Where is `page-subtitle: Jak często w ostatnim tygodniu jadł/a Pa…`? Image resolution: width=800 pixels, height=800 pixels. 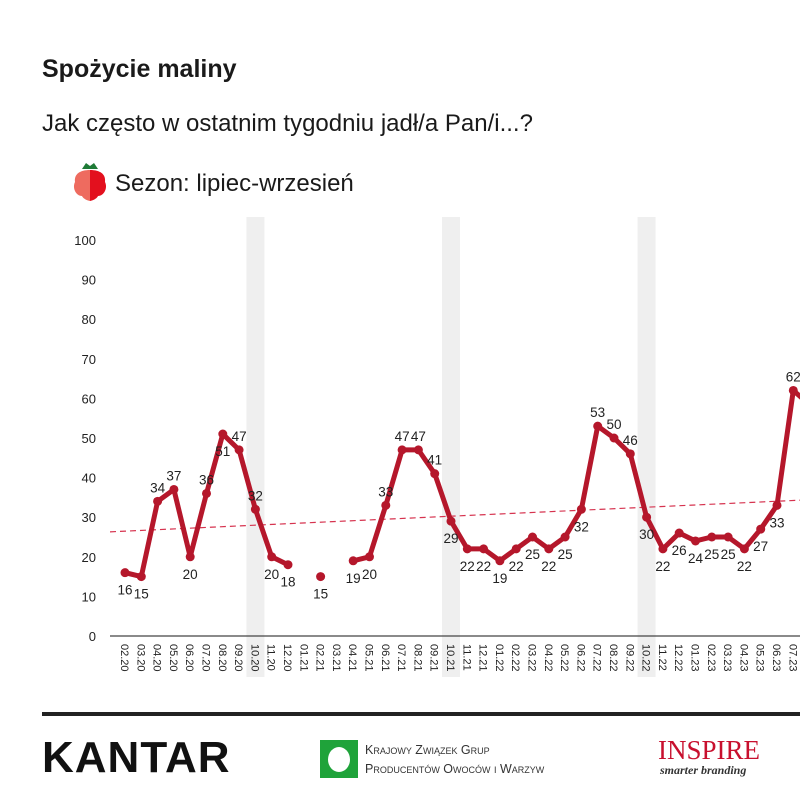
page-subtitle: Jak często w ostatnim tygodniu jadł/a Pa… is located at coordinates (287, 123).